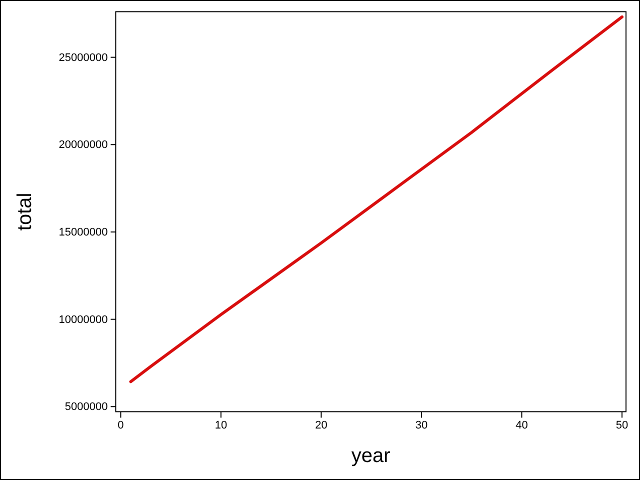  What do you see at coordinates (83, 145) in the screenshot?
I see `y-tick-label: 20000000` at bounding box center [83, 145].